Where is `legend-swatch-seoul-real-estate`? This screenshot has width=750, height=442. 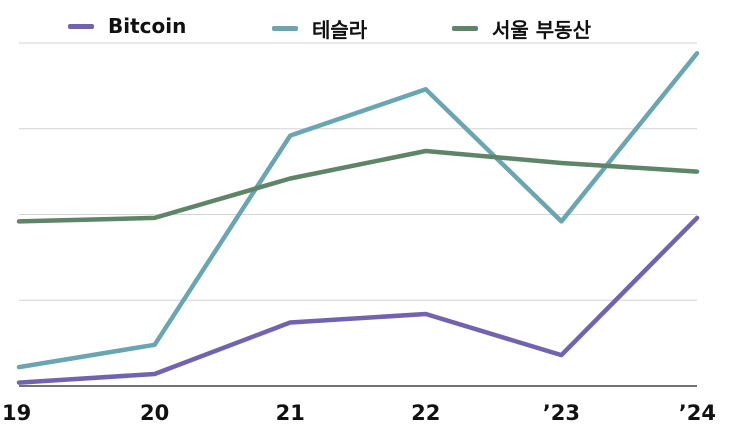 legend-swatch-seoul-real-estate is located at coordinates (465, 28).